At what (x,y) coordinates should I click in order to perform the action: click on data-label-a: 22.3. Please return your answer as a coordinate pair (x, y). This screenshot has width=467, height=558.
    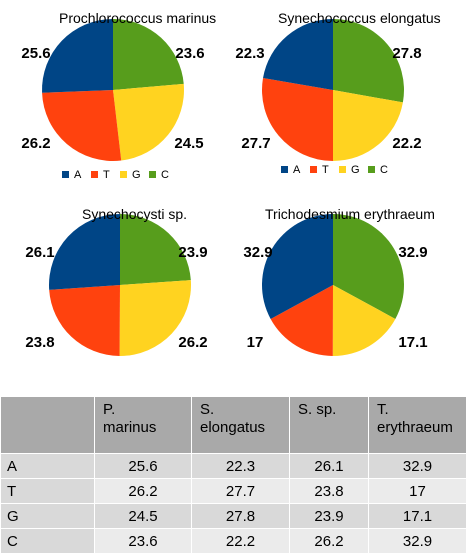
    Looking at the image, I should click on (249, 53).